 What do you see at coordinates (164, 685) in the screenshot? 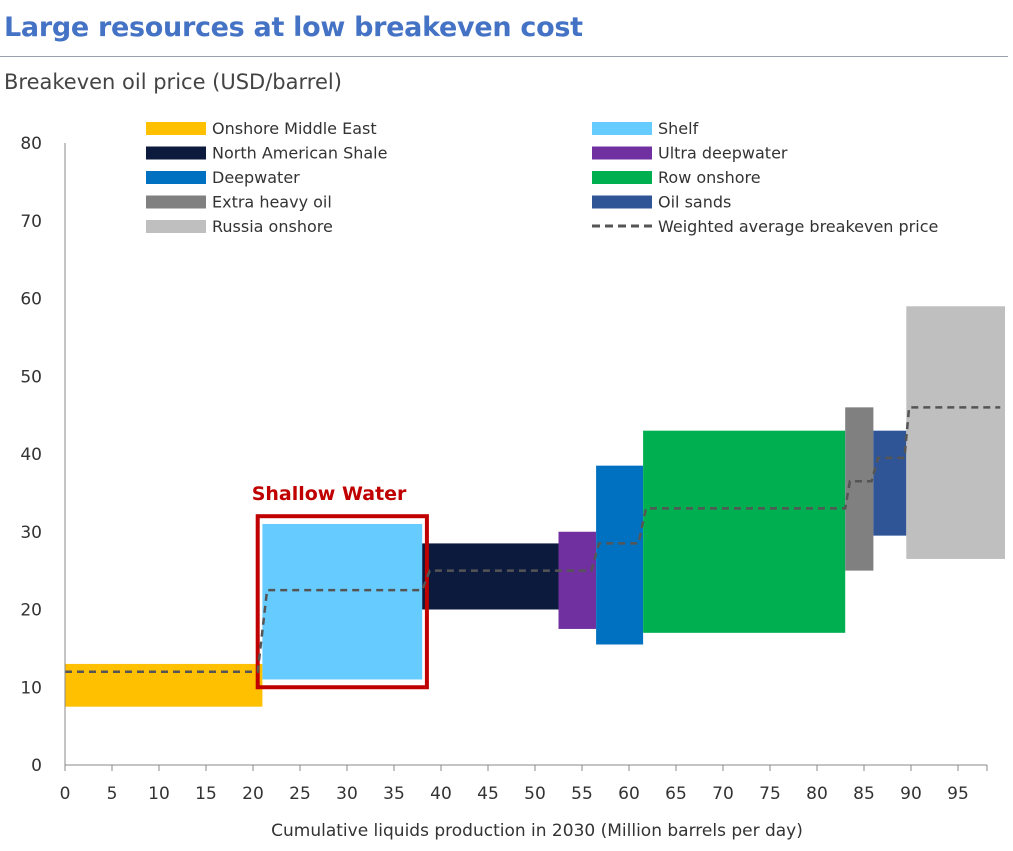
I see `bar-onshore-middle-east` at bounding box center [164, 685].